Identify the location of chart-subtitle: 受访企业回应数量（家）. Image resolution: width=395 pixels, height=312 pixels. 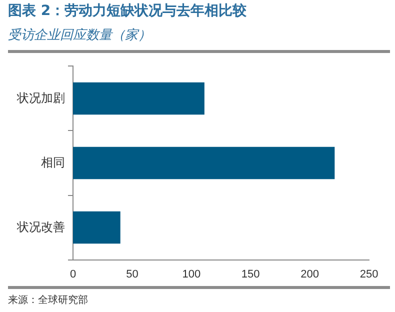
(79, 35).